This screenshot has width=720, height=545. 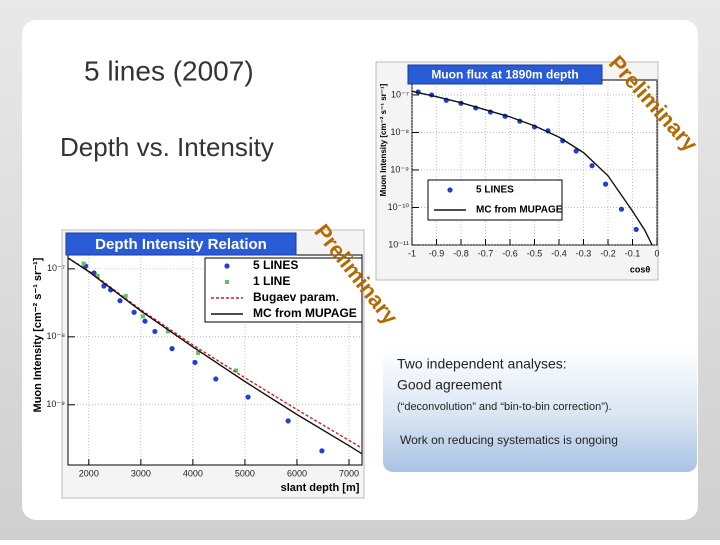 I want to click on x-tick-label: 4000, so click(x=193, y=473).